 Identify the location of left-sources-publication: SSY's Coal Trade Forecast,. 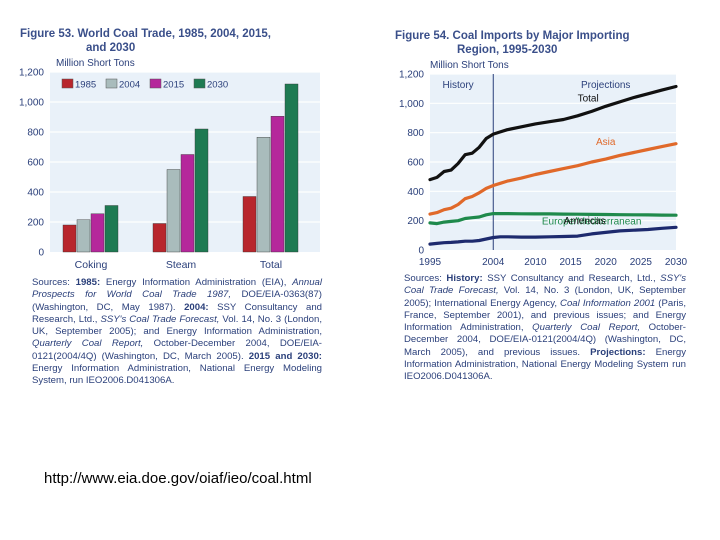
(160, 319).